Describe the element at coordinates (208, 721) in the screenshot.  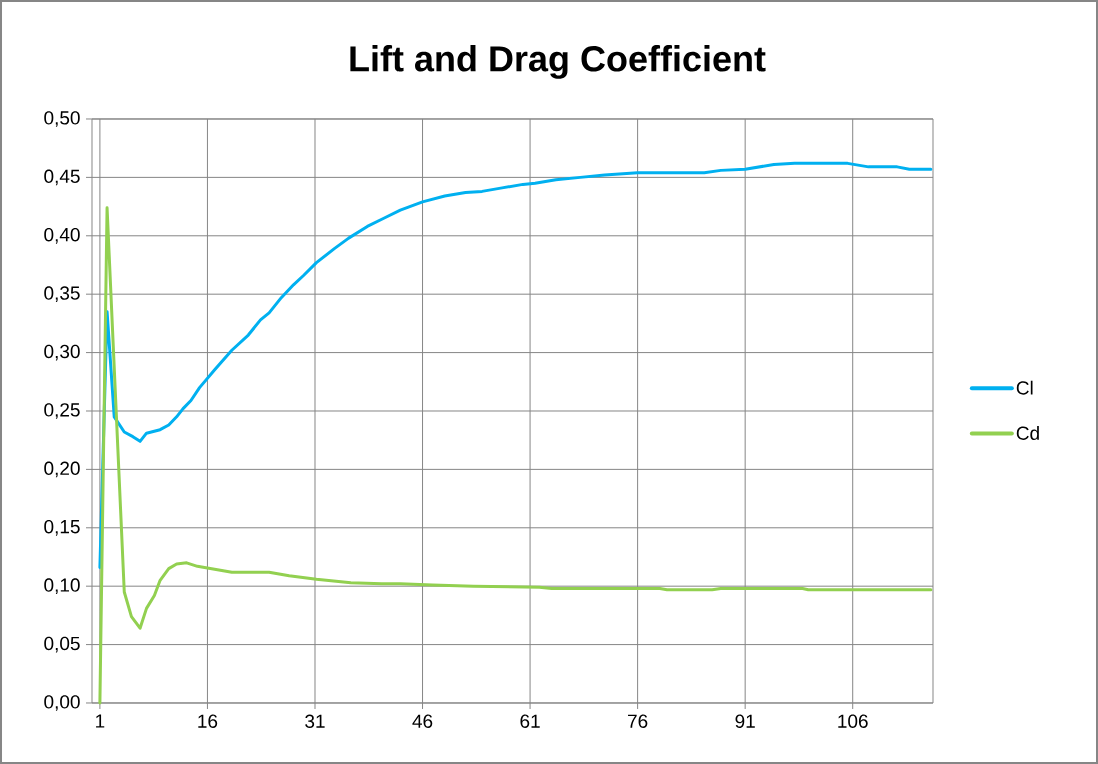
I see `x-tick-label: 16` at that location.